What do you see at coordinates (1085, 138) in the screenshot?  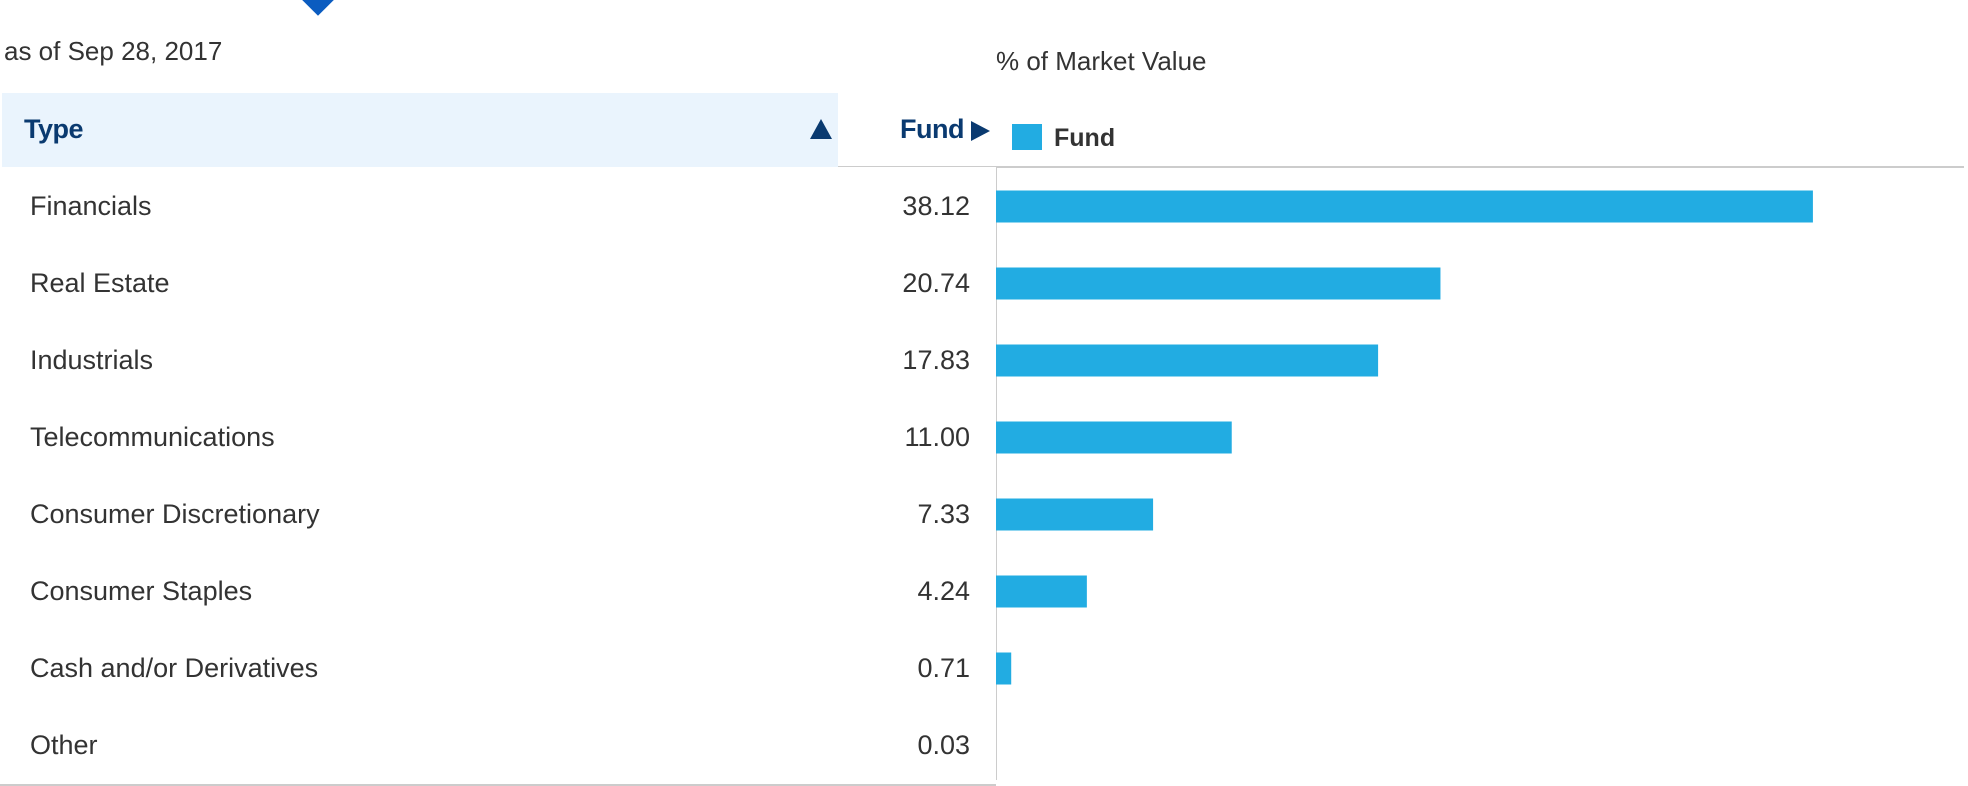 I see `legend-label: Fund` at bounding box center [1085, 138].